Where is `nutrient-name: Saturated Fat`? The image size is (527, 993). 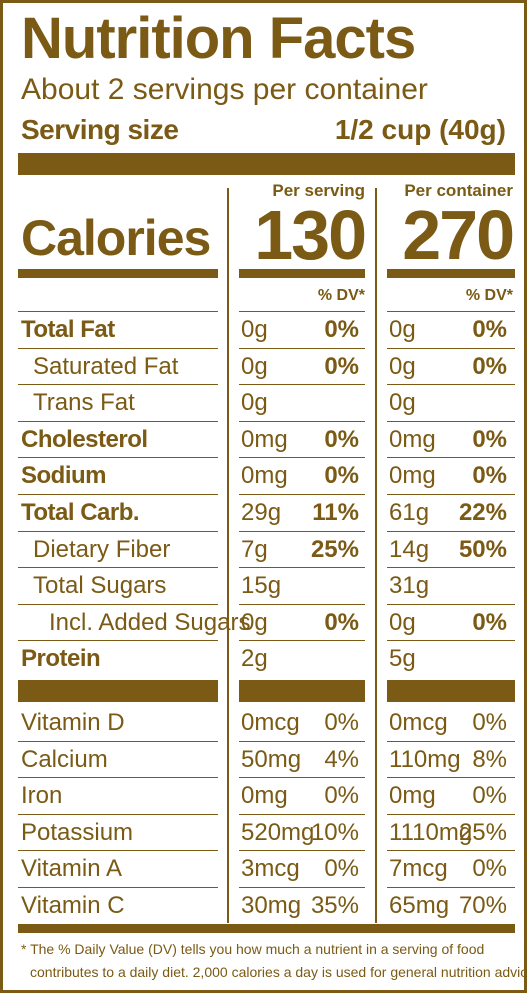 nutrient-name: Saturated Fat is located at coordinates (106, 366).